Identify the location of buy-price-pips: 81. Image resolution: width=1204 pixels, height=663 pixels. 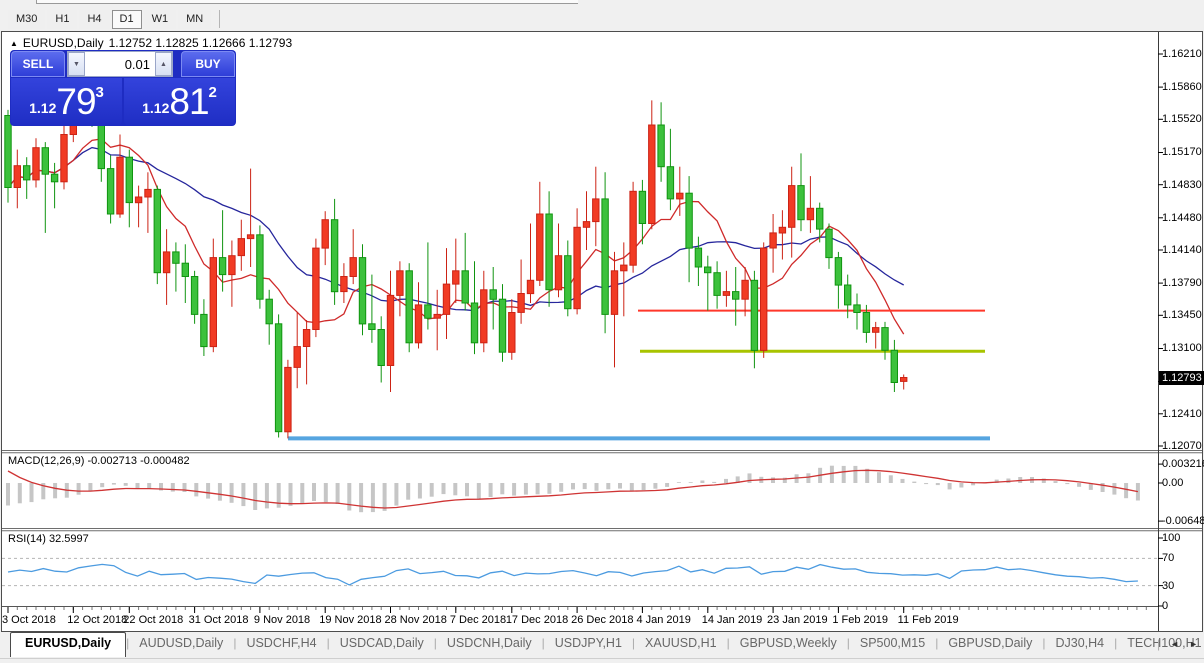
(189, 101).